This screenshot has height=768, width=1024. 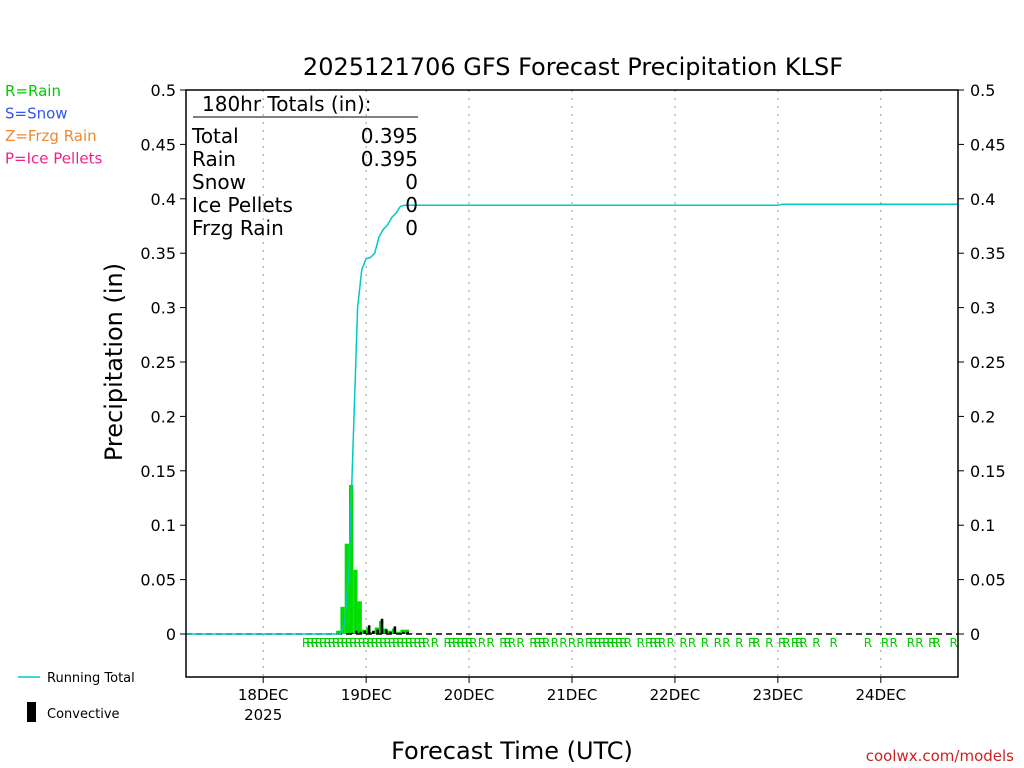 I want to click on y-axis-label: Precipitation (in), so click(x=114, y=362).